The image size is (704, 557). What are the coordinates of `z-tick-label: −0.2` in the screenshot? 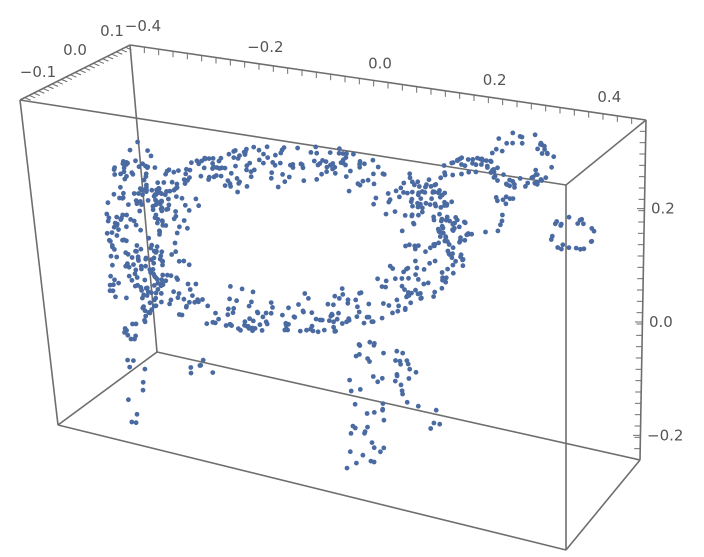 It's located at (665, 435).